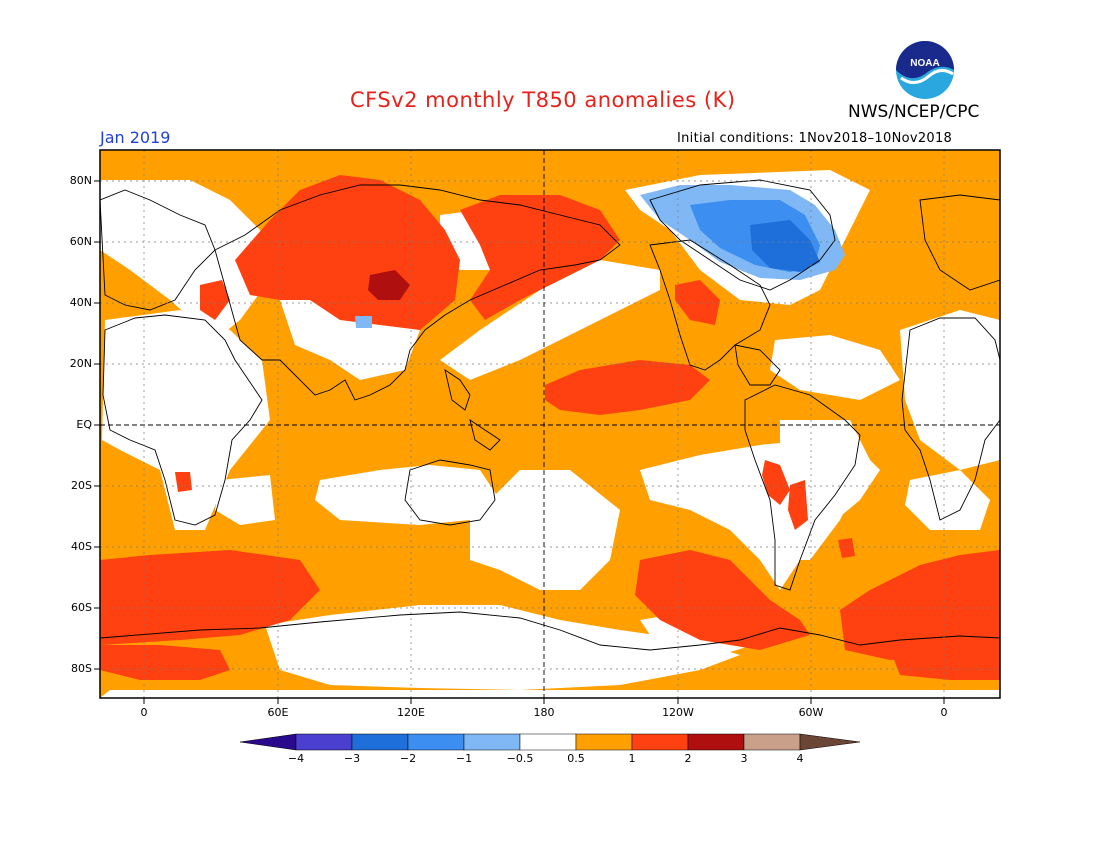 The height and width of the screenshot is (850, 1100). Describe the element at coordinates (84, 424) in the screenshot. I see `lat-label: EQ` at that location.